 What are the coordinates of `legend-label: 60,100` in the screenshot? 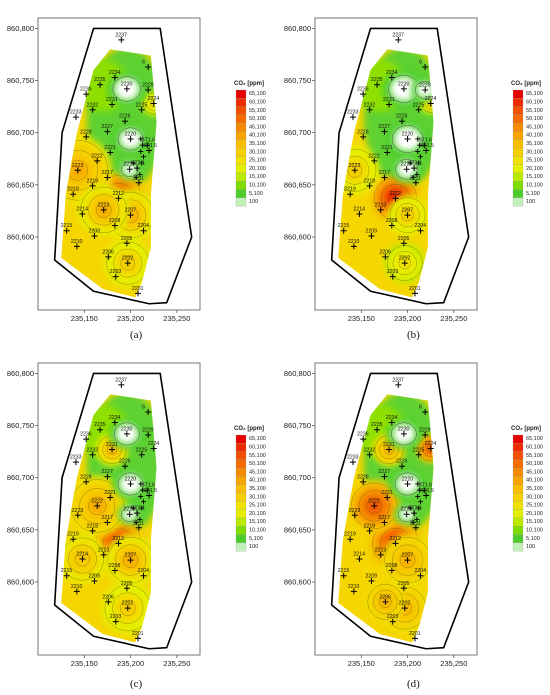 It's located at (257, 448).